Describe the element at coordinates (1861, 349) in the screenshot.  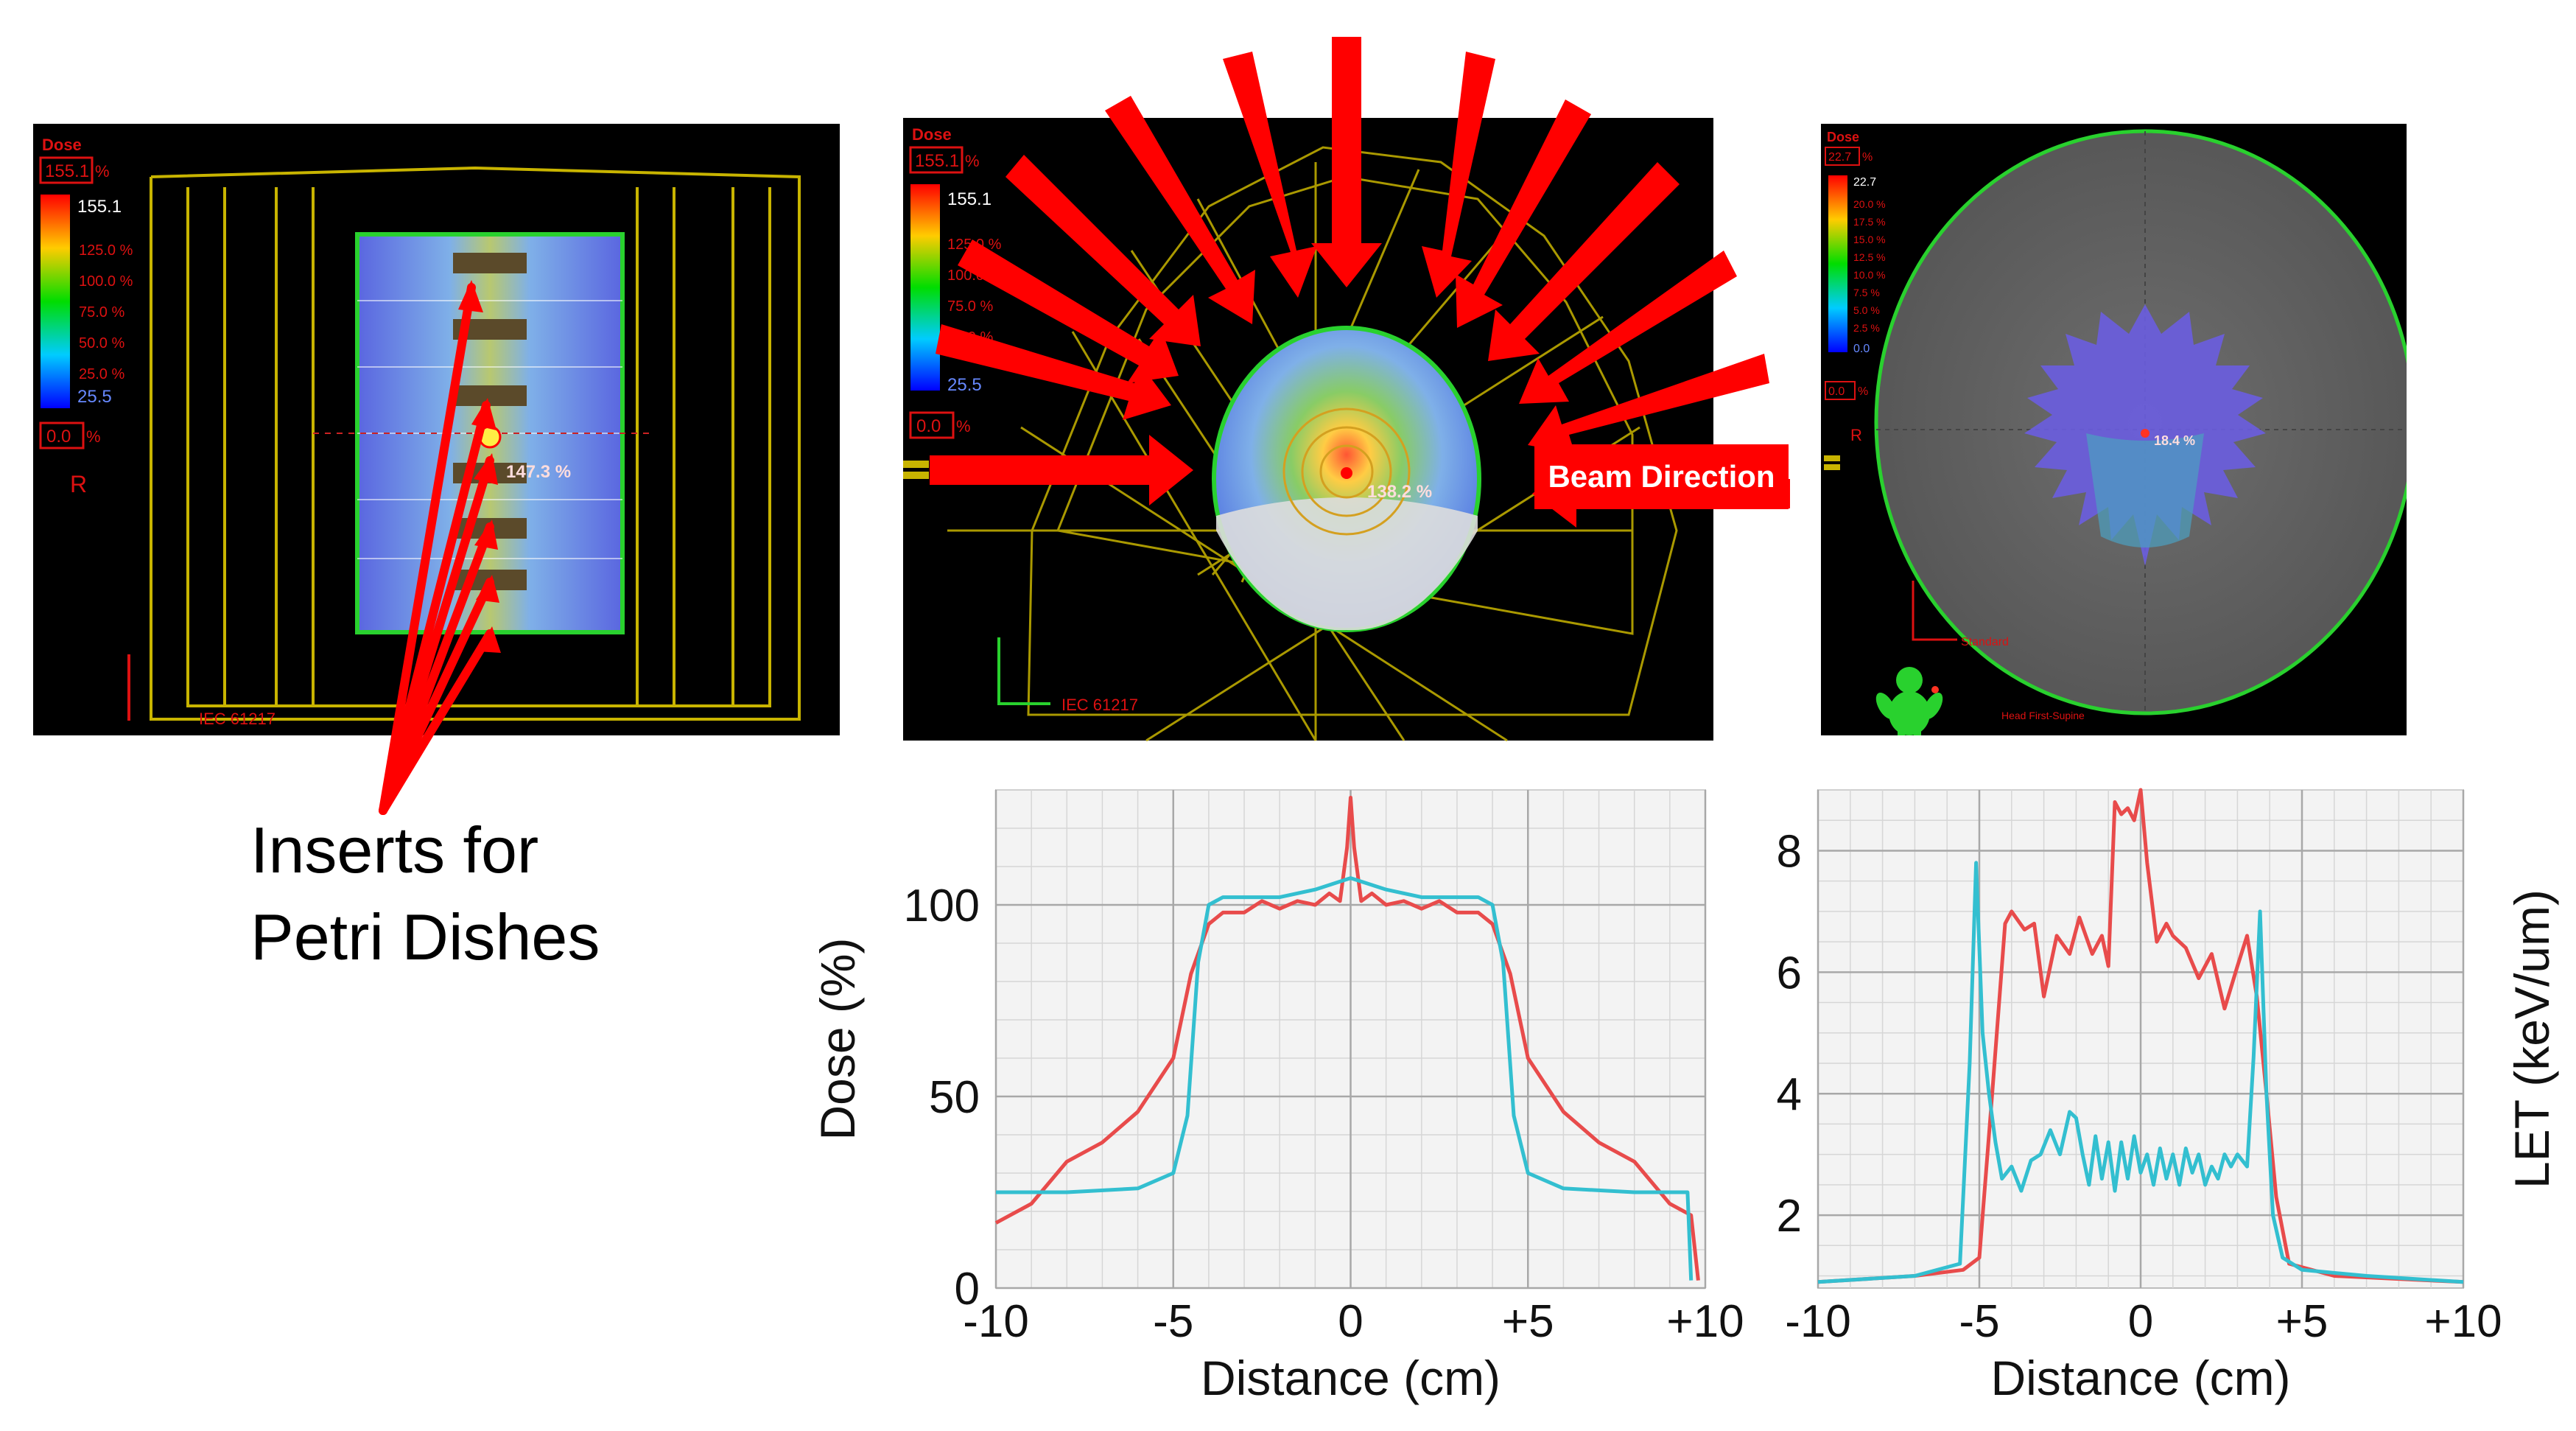
I see `legend-min: 0.0` at that location.